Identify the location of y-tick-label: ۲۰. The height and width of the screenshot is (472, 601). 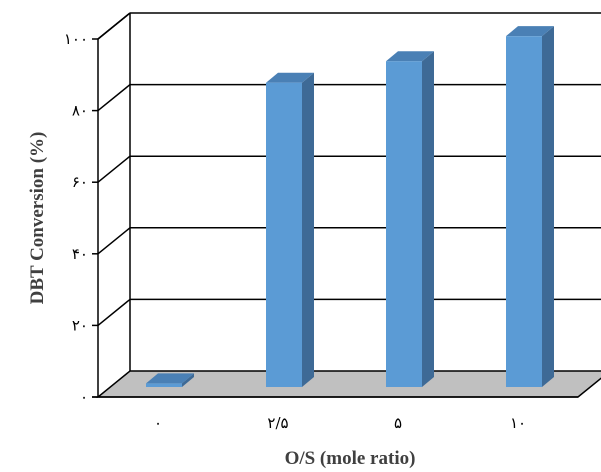
(80, 325).